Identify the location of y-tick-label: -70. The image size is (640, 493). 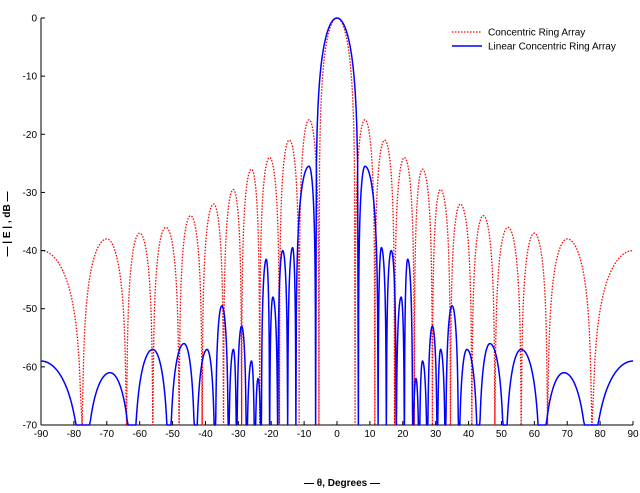
(30, 426).